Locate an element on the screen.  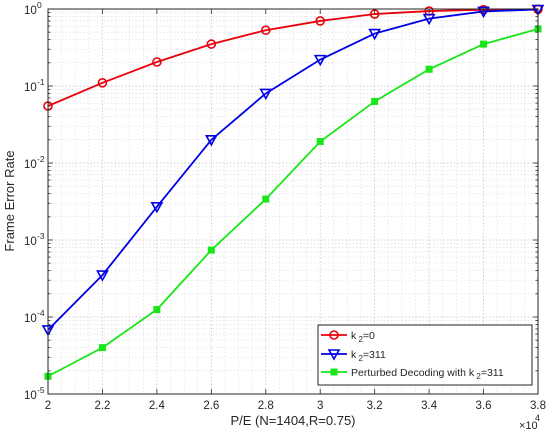
x-tick-label: 3 is located at coordinates (320, 406).